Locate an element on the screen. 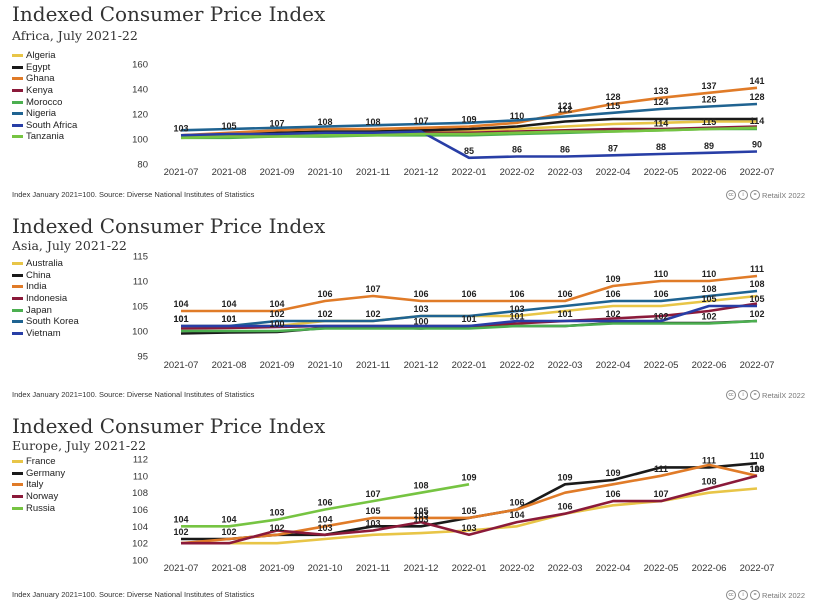 The height and width of the screenshot is (607, 815). series-line-tanzania is located at coordinates (469, 133).